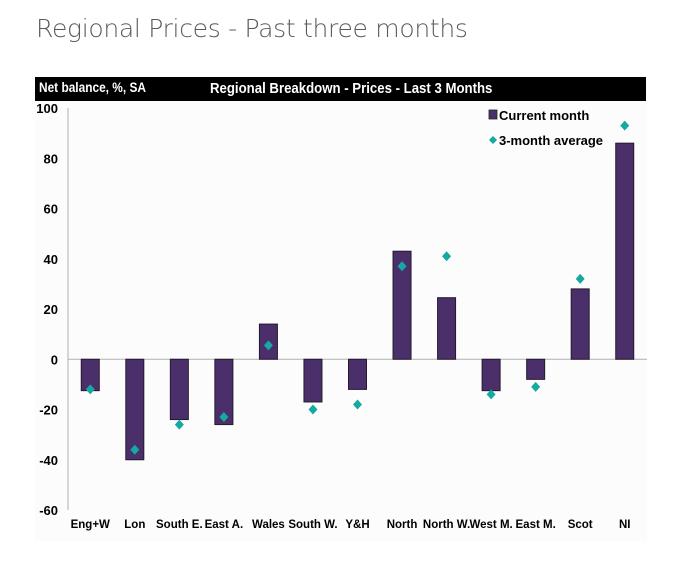  I want to click on x-tick-label: Wales, so click(268, 525).